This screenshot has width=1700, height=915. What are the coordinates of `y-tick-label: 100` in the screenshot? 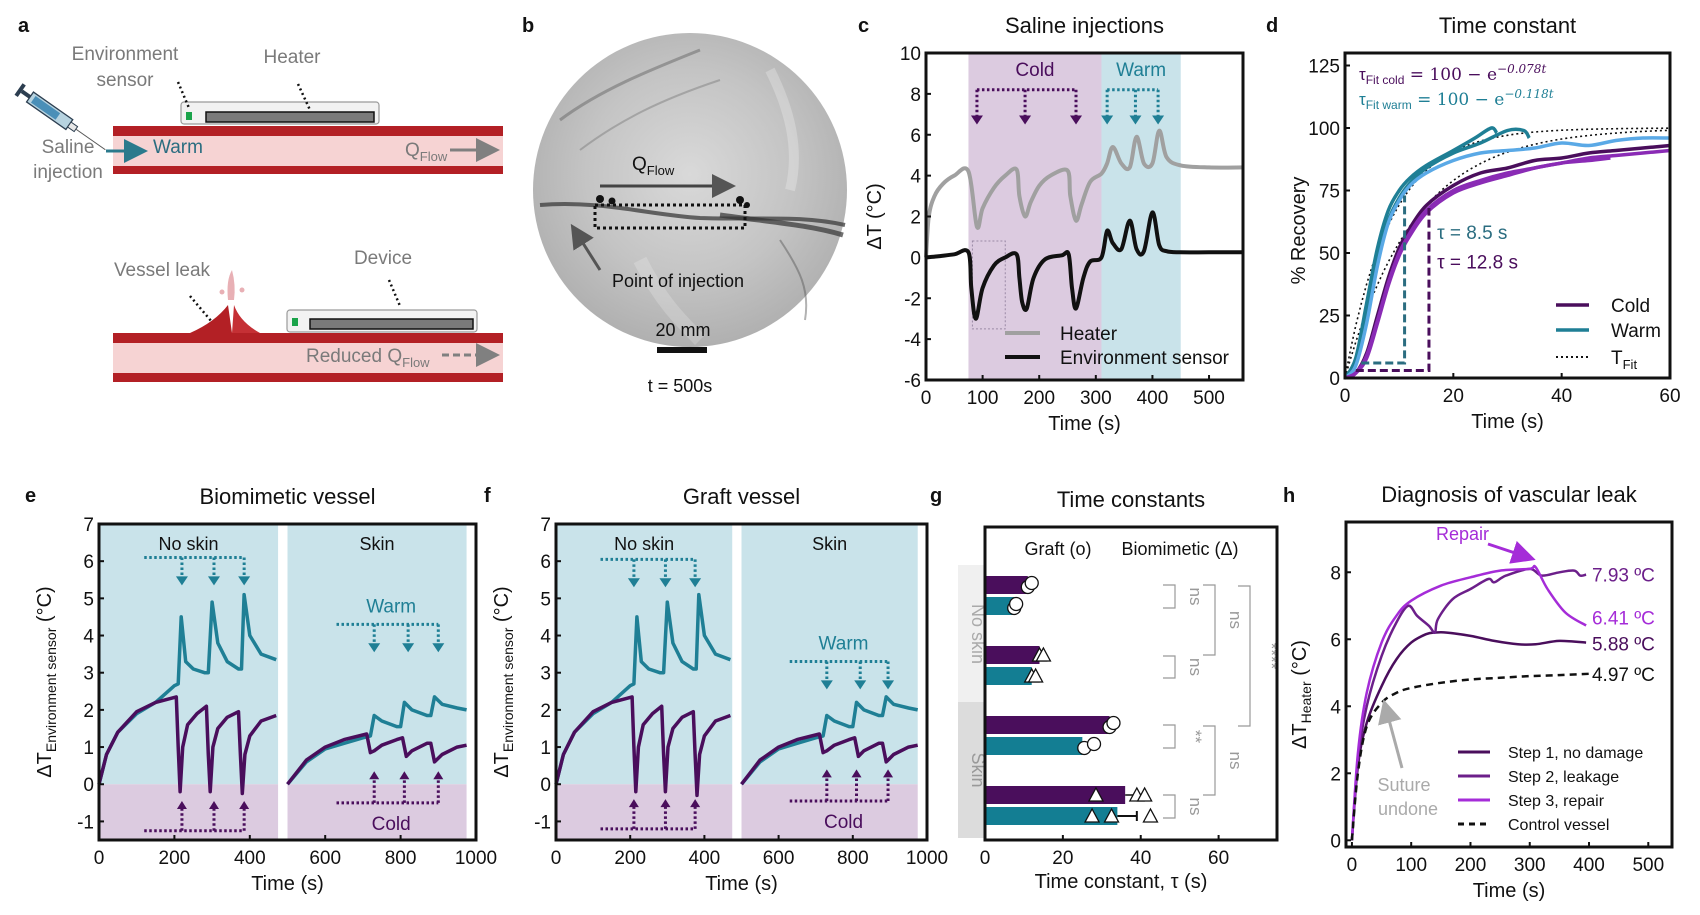 It's located at (1324, 129).